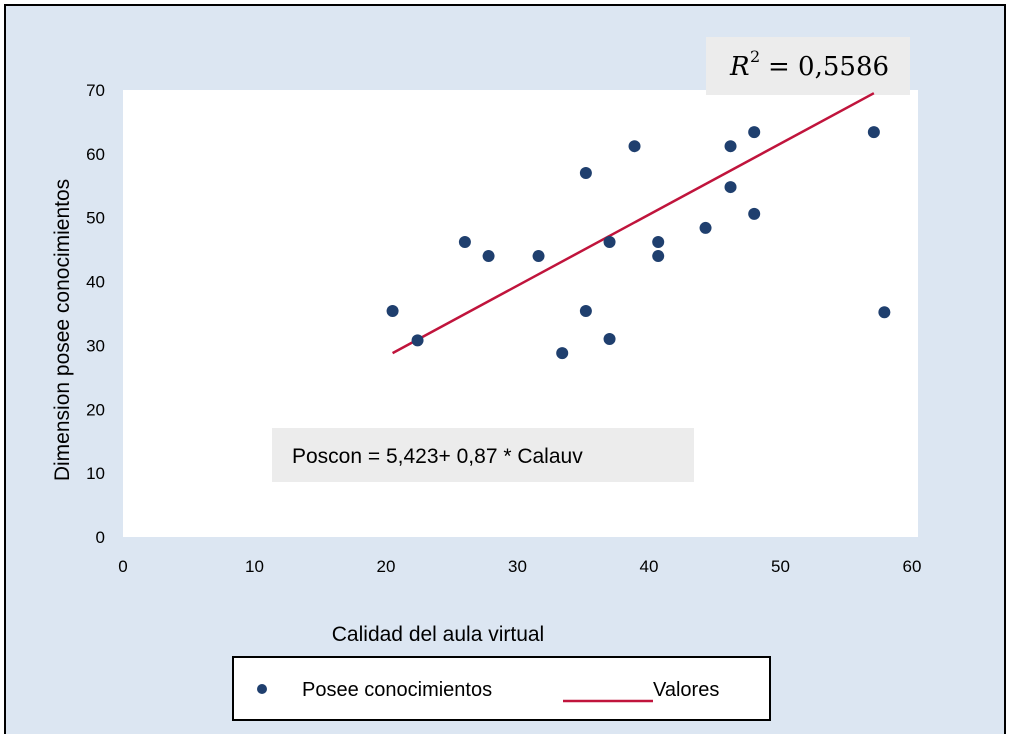  Describe the element at coordinates (912, 566) in the screenshot. I see `x-tick-label: 60` at that location.